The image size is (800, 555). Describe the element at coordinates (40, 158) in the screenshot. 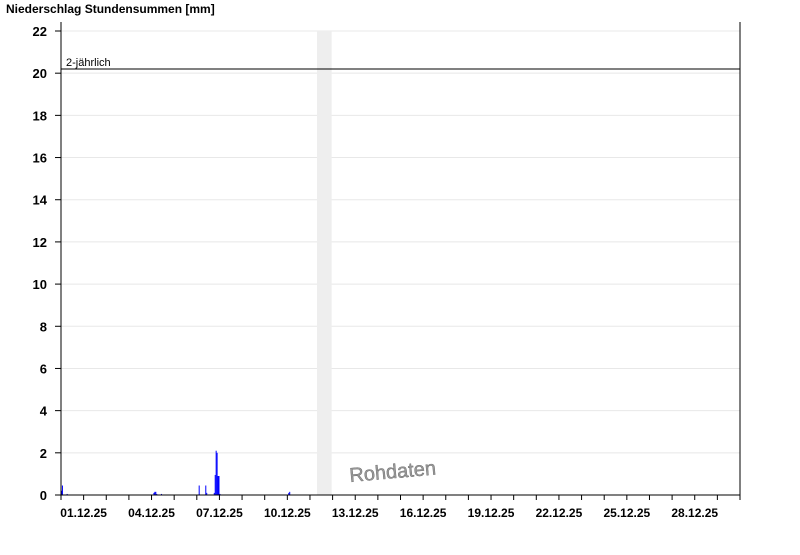

I see `y-tick-label: 16` at that location.